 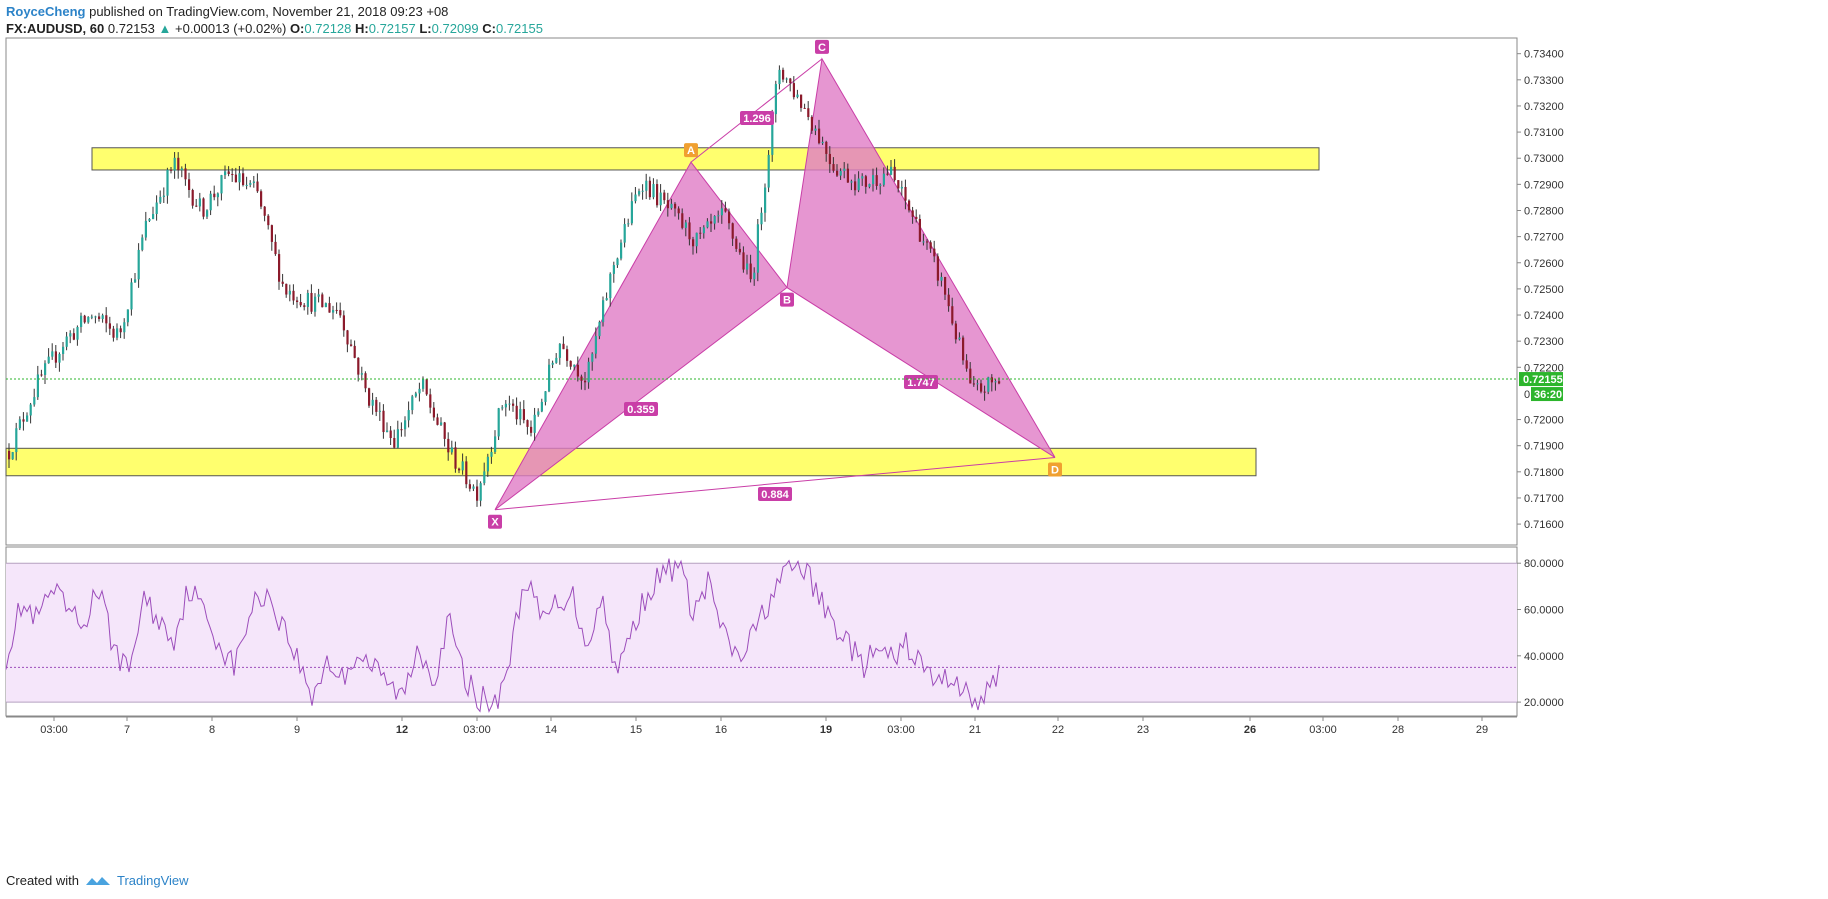 I want to click on tradingview-link: TradingView, so click(x=152, y=880).